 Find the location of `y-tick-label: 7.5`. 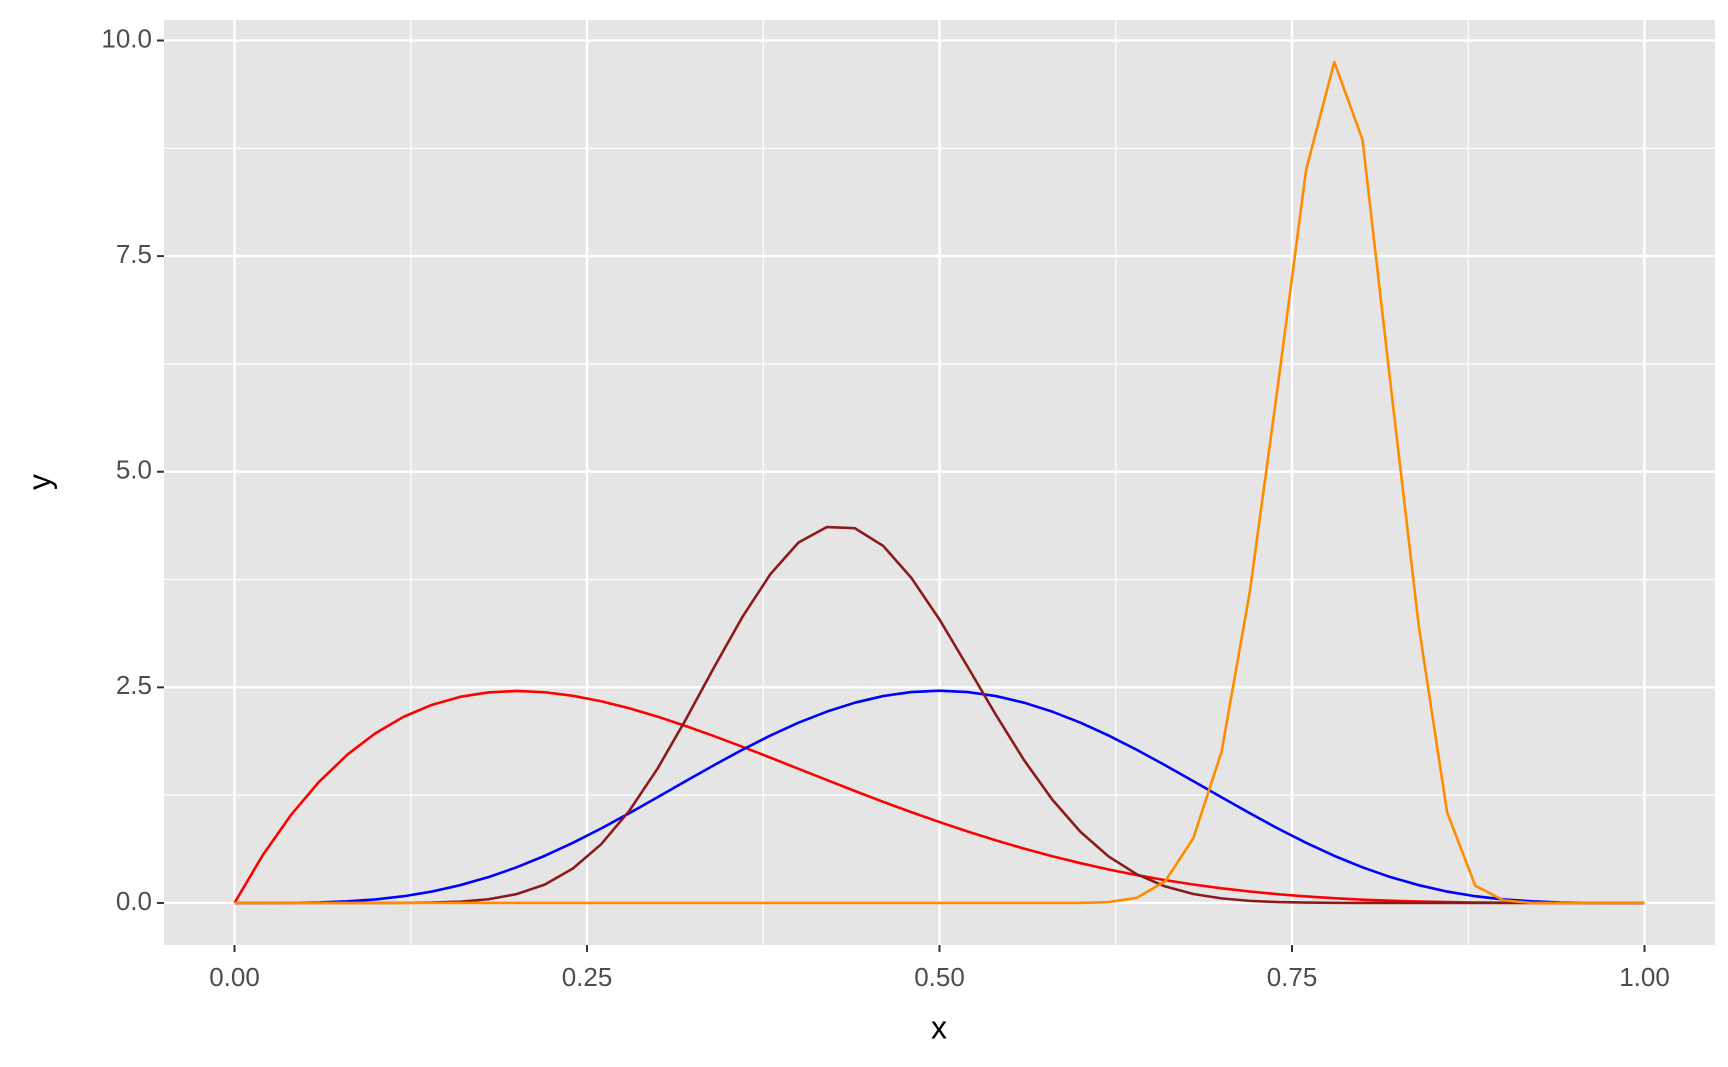

y-tick-label: 7.5 is located at coordinates (134, 254).